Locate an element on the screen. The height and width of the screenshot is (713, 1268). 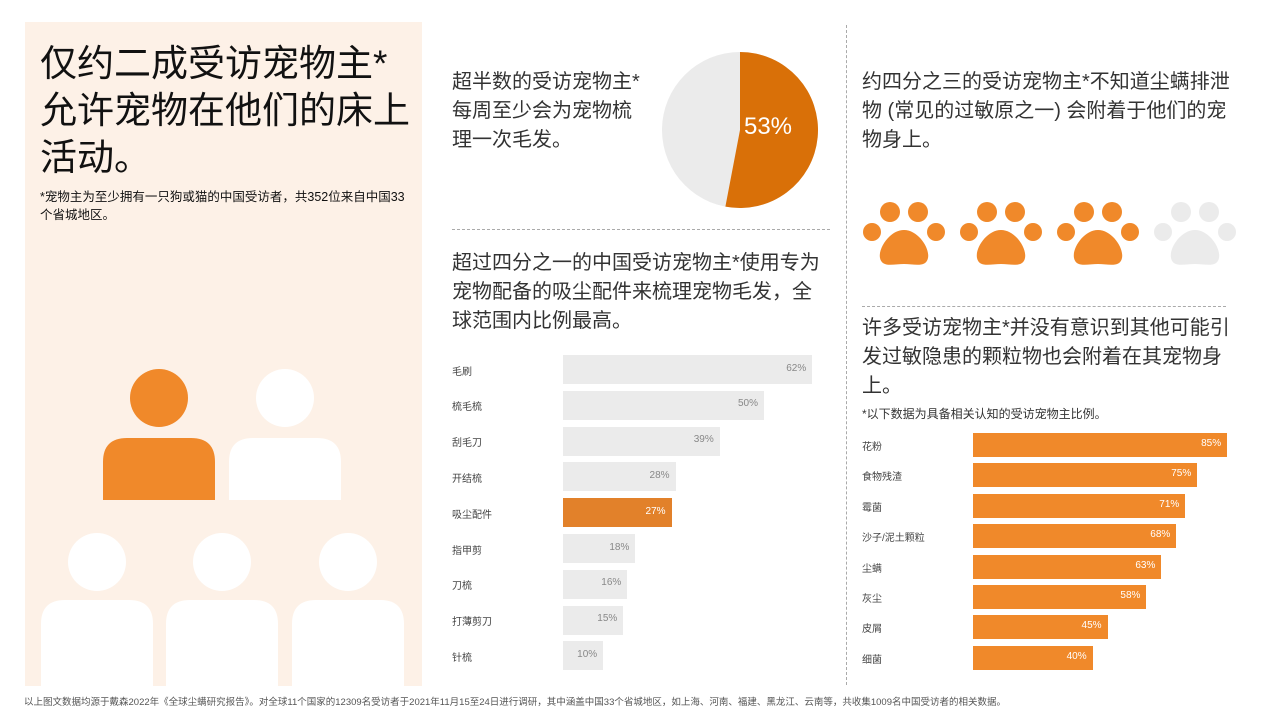
bar-category-label: 指甲剪 is located at coordinates (467, 551).